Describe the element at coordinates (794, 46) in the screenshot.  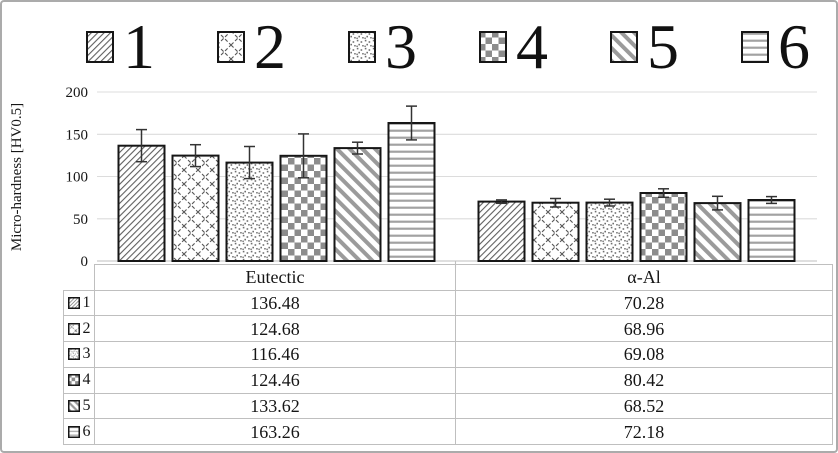
I see `legend-label: 6` at that location.